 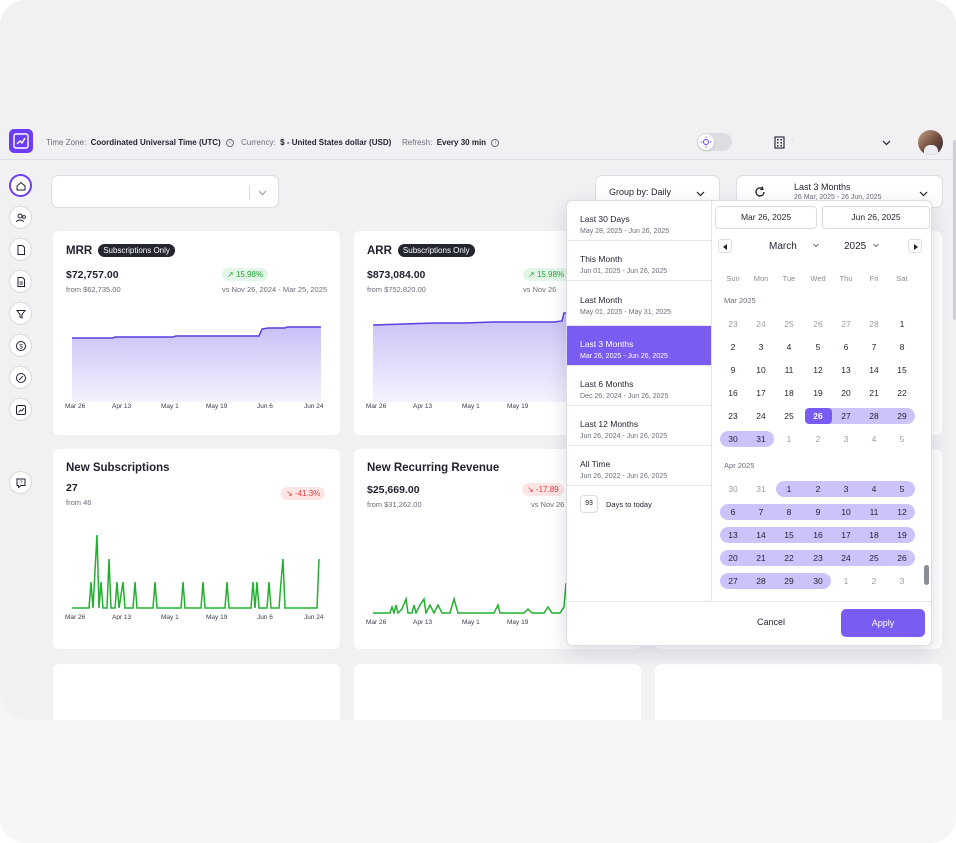 I want to click on preset-this-month: This Month Jun 01, 2025 - Jun 26, 2025, so click(x=639, y=261).